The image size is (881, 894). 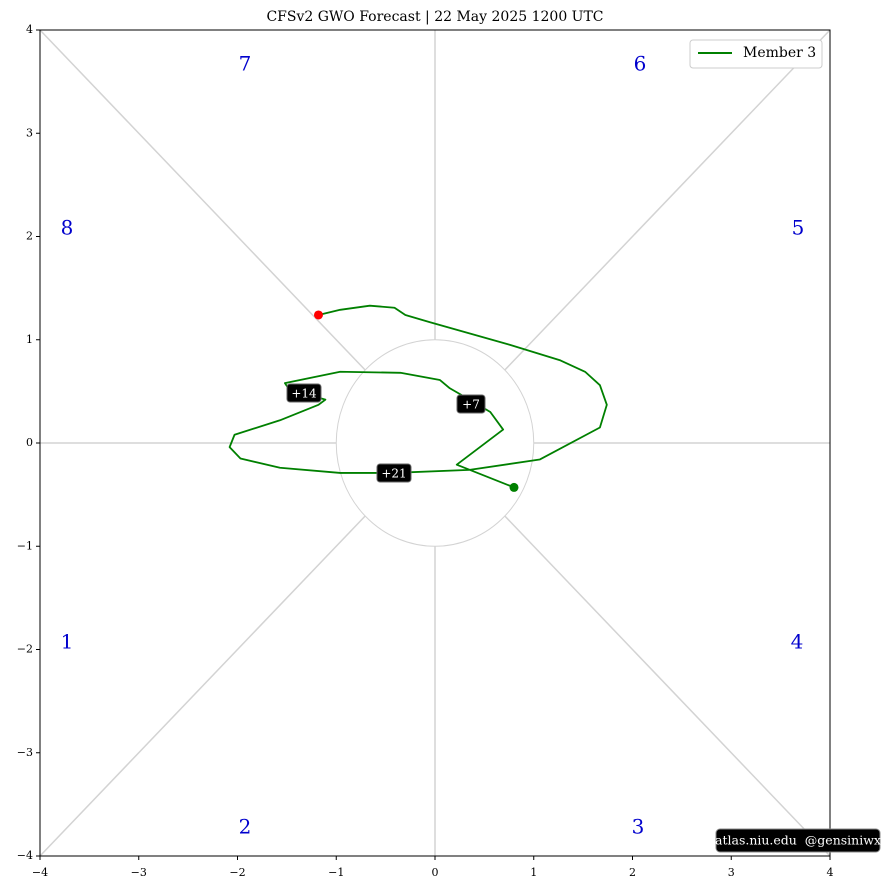 I want to click on legend-box, so click(x=756, y=54).